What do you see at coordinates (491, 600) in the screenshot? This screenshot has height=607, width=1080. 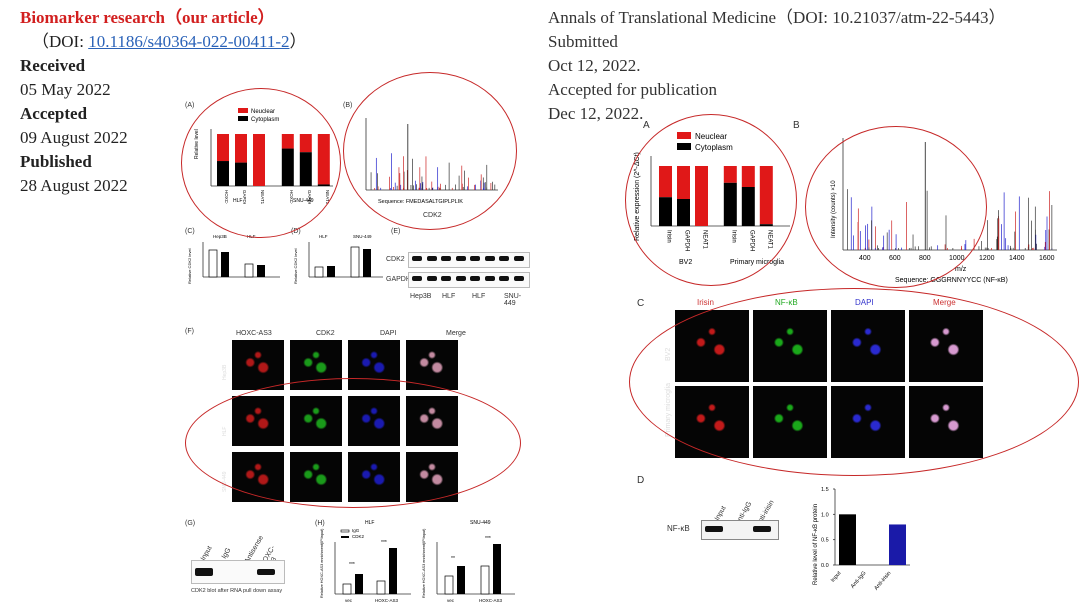 I see `left-h-xtick-3: HOXC-AS3` at bounding box center [491, 600].